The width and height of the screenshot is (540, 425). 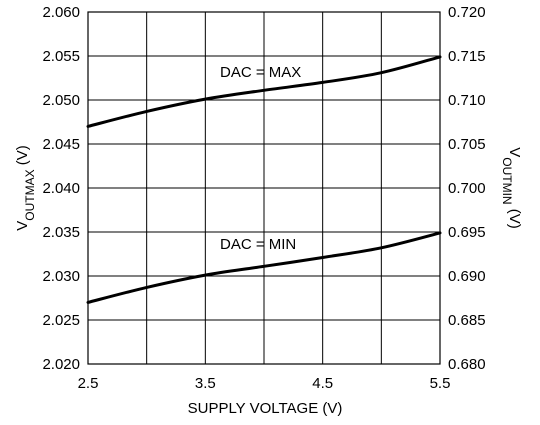 What do you see at coordinates (205, 383) in the screenshot?
I see `x-tick-label: 3.5` at bounding box center [205, 383].